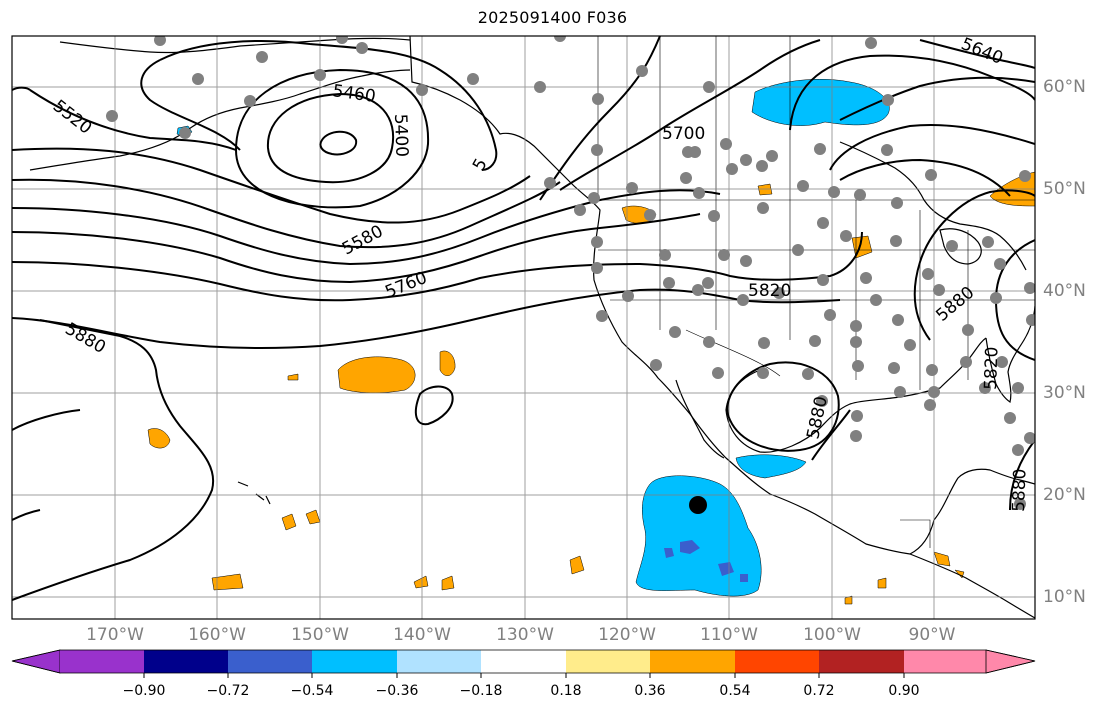 This screenshot has width=1105, height=712. Describe the element at coordinates (819, 691) in the screenshot. I see `colorbar-tick-label: 0.72` at that location.